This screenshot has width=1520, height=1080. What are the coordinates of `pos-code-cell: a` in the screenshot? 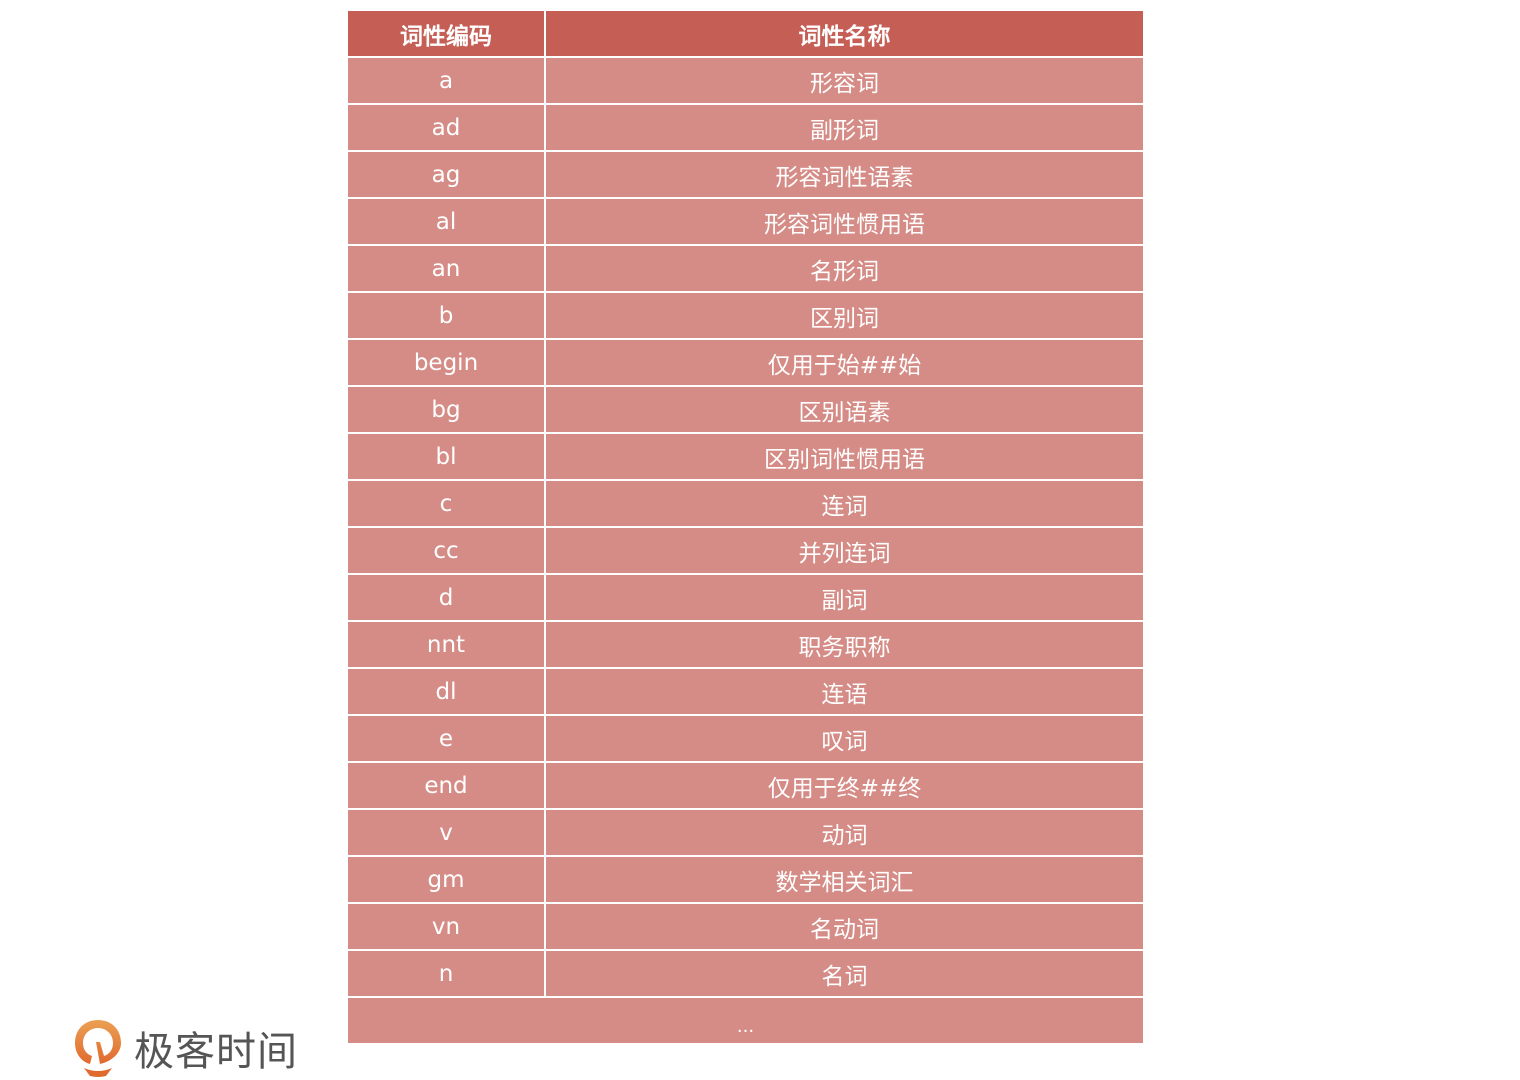 It's located at (446, 80).